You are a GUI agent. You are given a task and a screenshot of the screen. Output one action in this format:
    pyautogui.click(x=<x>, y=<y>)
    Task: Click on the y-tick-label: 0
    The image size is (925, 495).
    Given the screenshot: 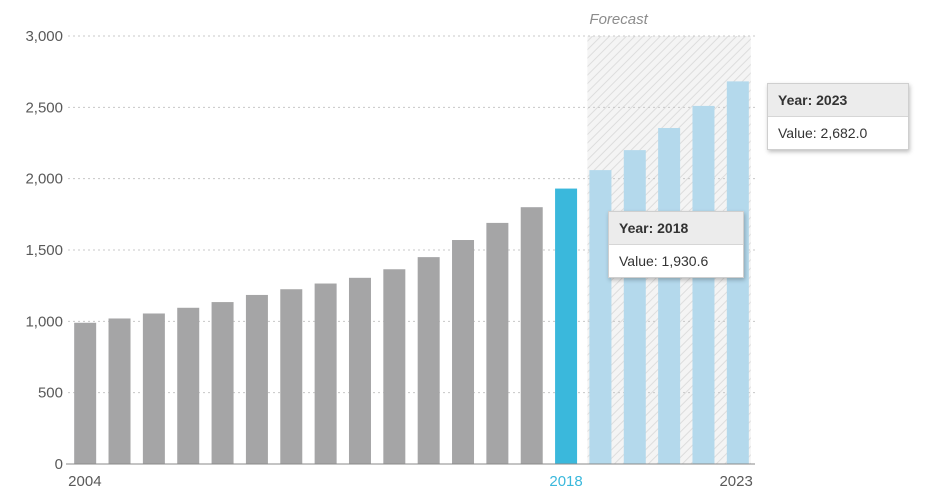 What is the action you would take?
    pyautogui.click(x=59, y=464)
    